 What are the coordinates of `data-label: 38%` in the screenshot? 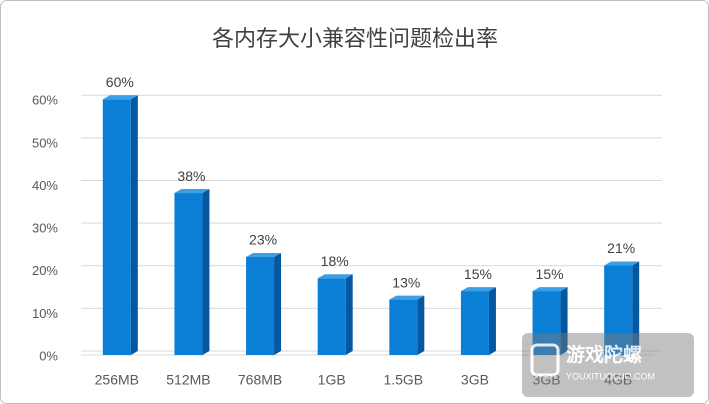 It's located at (191, 176).